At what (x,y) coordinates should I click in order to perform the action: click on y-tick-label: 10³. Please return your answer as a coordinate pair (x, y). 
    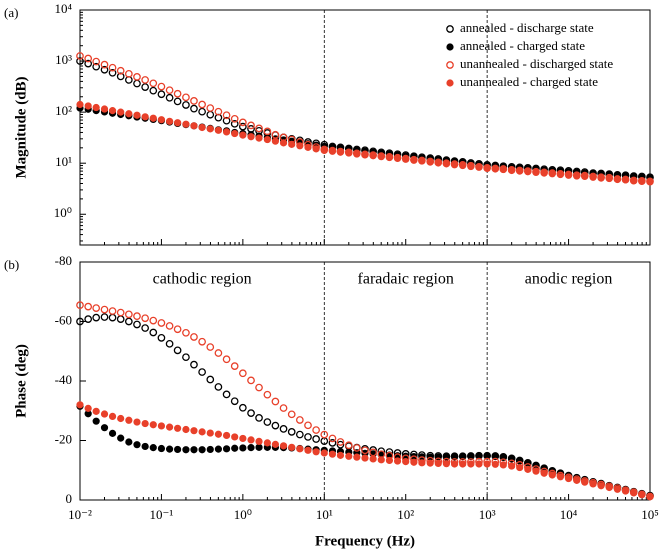
    Looking at the image, I should click on (63, 59).